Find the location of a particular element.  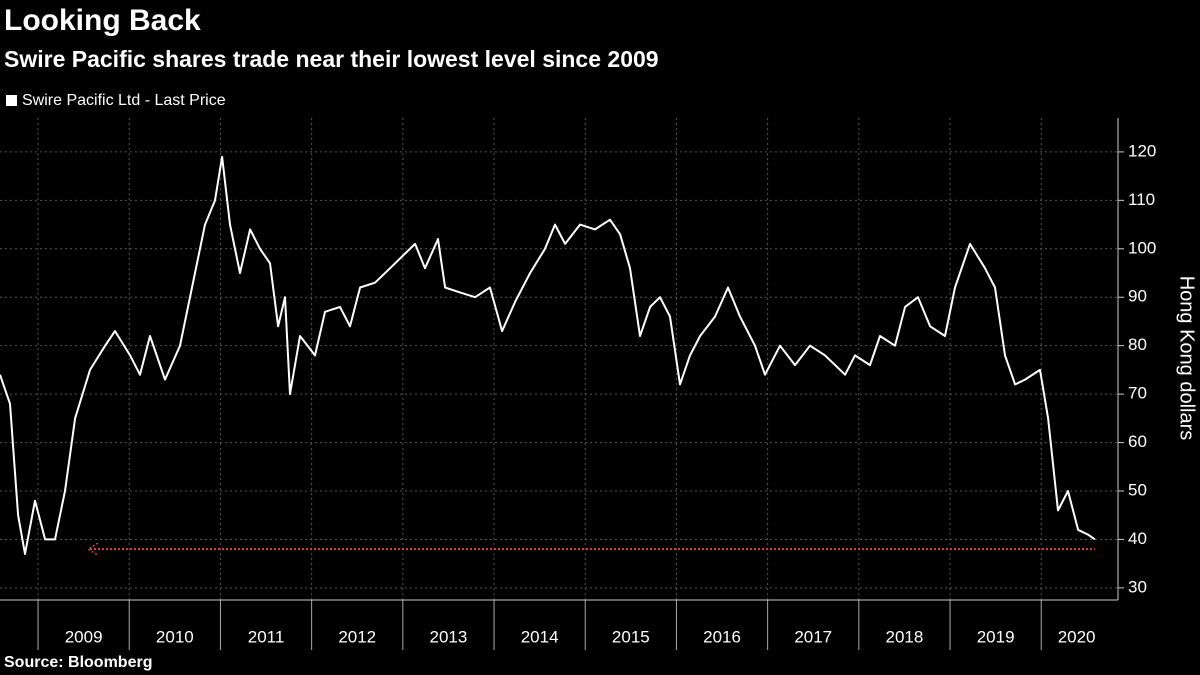

y-tick-label: 50 is located at coordinates (1137, 489).